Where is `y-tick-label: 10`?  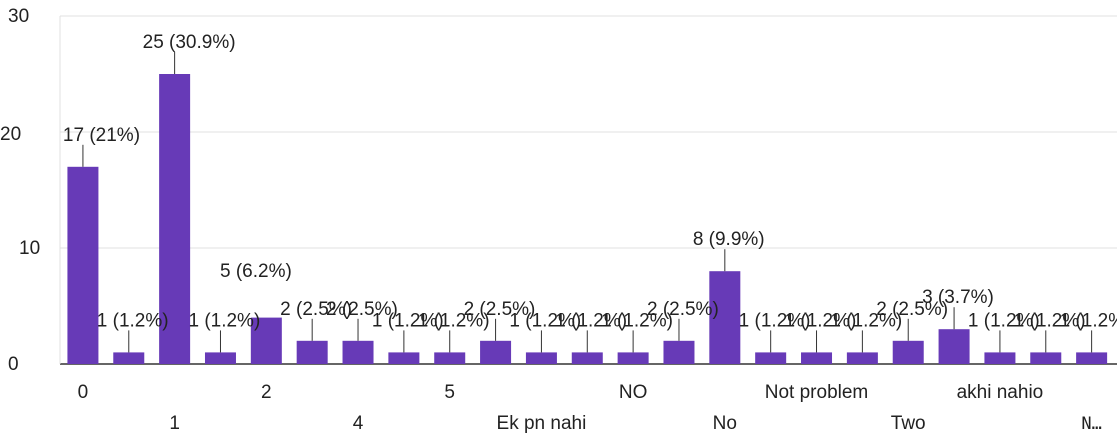 y-tick-label: 10 is located at coordinates (29, 248).